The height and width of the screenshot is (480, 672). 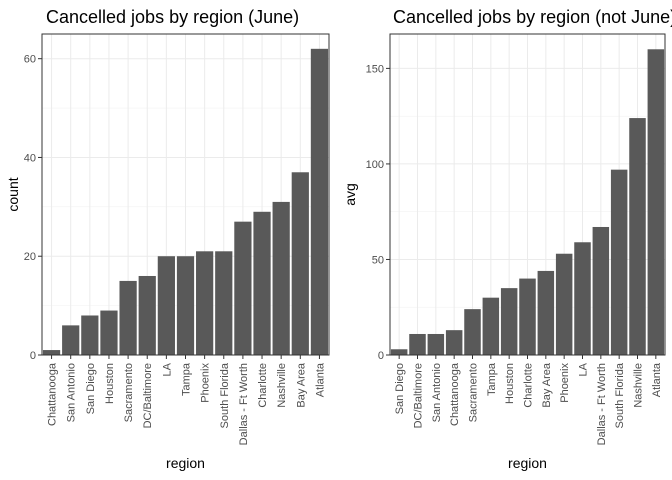 What do you see at coordinates (30, 60) in the screenshot?
I see `y-tick-label: 60` at bounding box center [30, 60].